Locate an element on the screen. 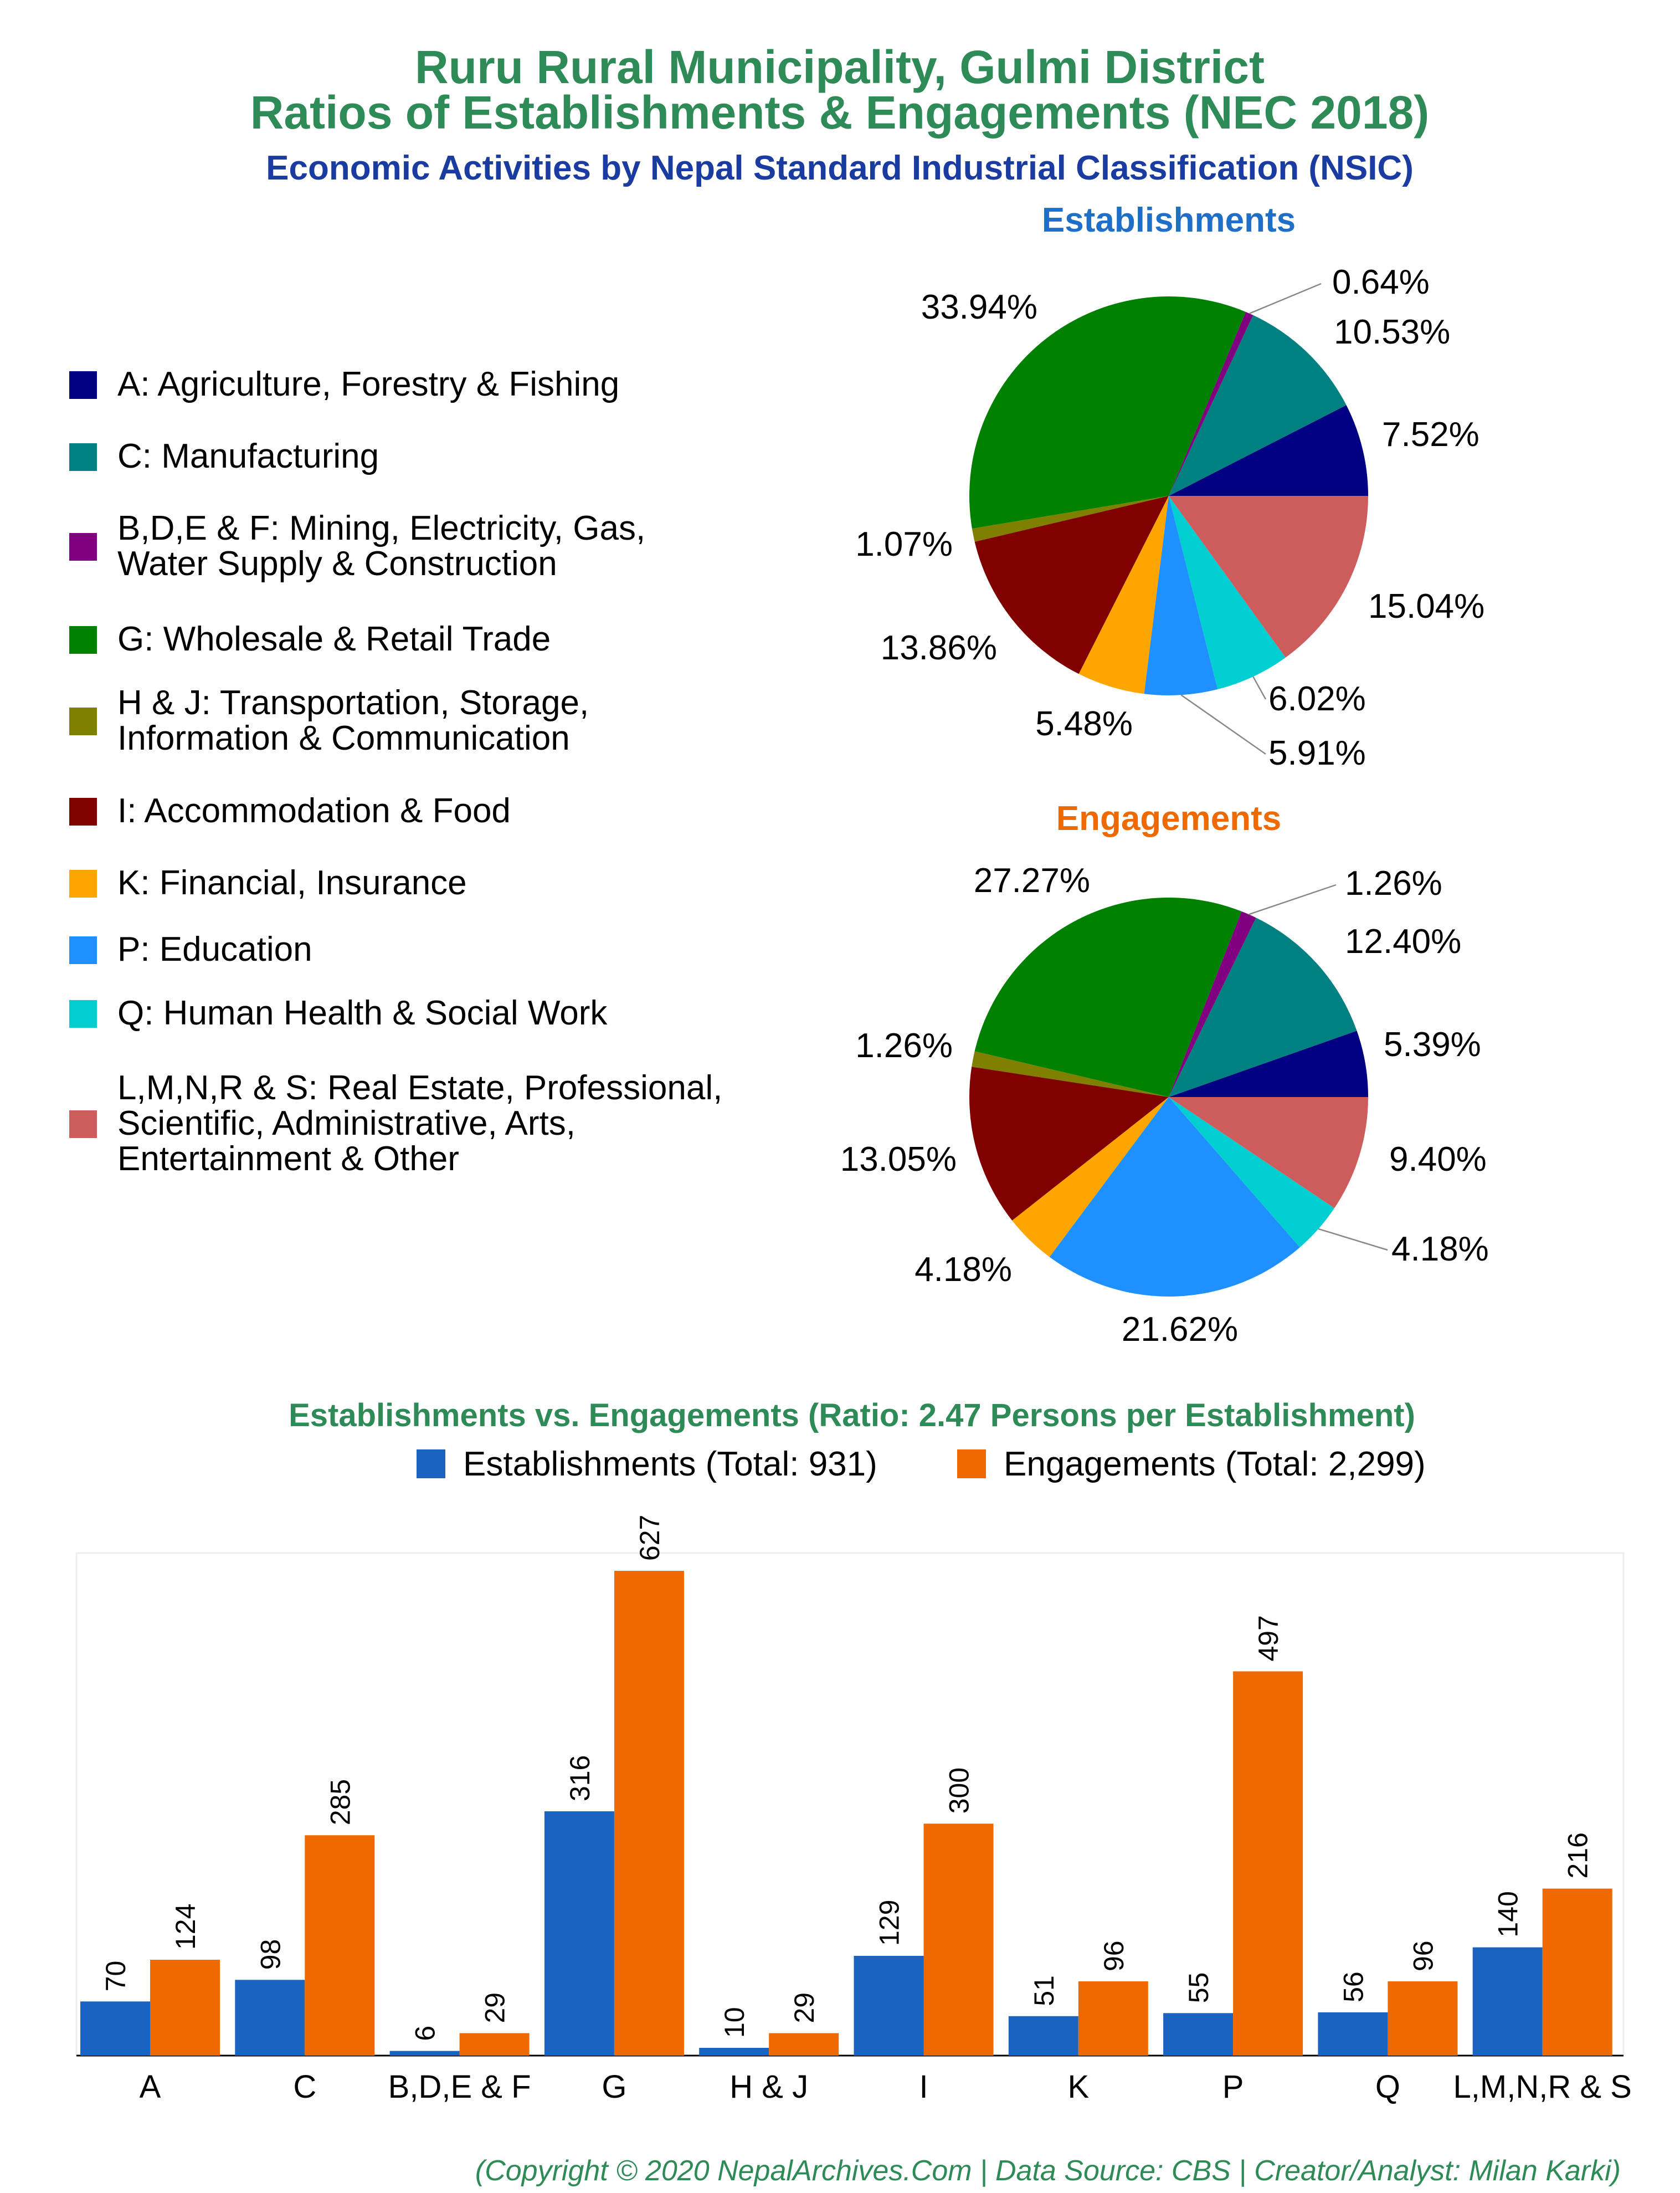 The width and height of the screenshot is (1680, 2193). pie-establishments-title: Establishments is located at coordinates (1169, 220).